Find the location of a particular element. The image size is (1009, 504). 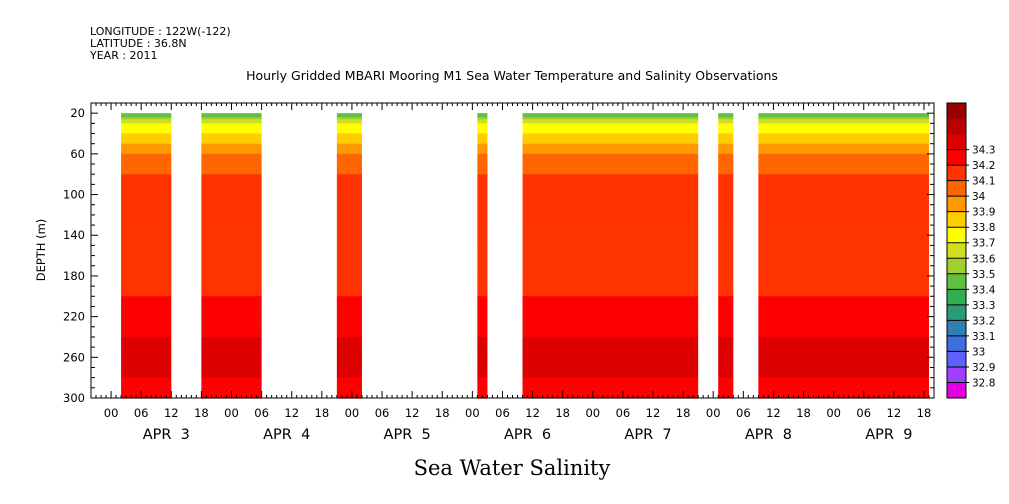

y-tick-label: 60 is located at coordinates (77, 154).